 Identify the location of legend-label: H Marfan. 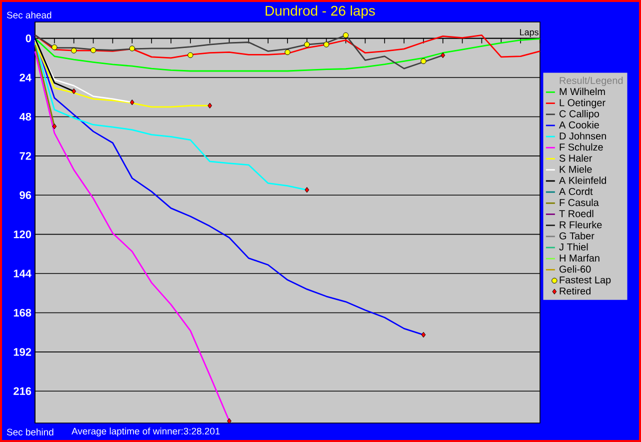
(580, 258).